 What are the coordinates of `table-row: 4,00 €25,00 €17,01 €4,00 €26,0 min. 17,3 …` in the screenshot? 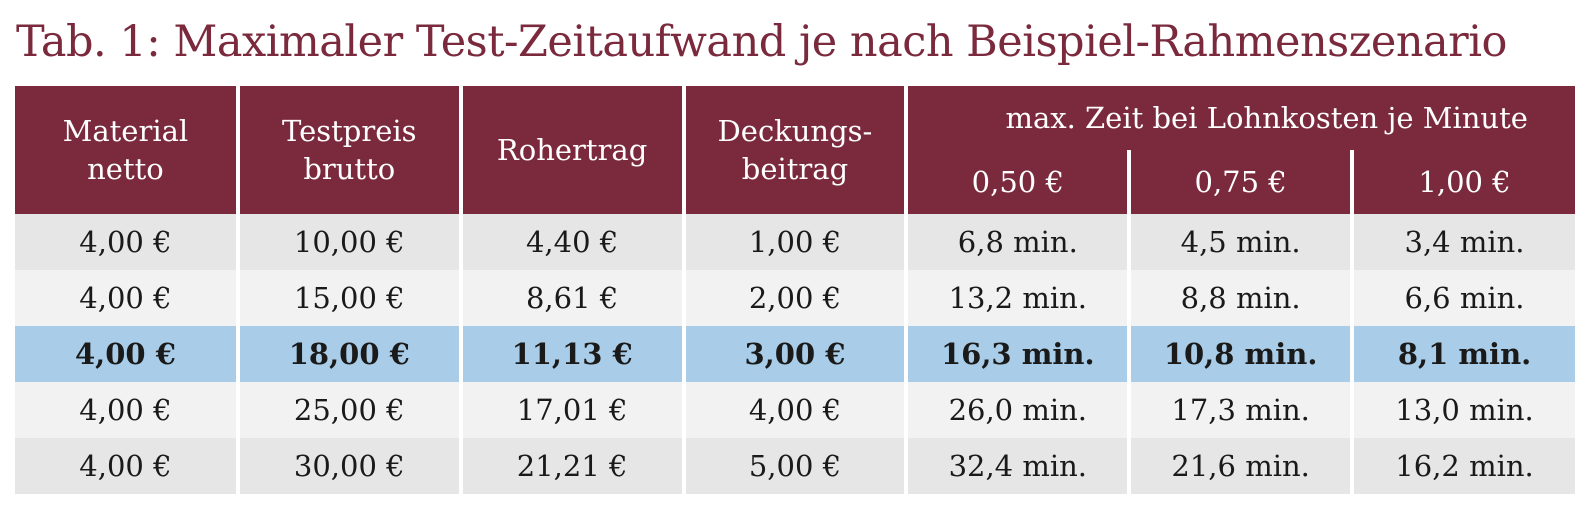 It's located at (795, 410).